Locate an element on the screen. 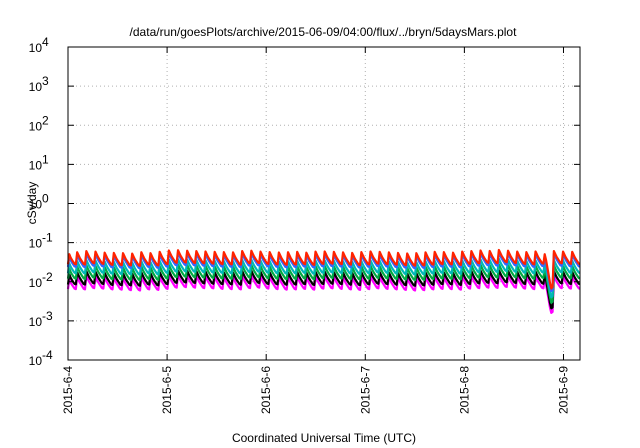  x-tick-label: 2015-6-7 is located at coordinates (365, 390).